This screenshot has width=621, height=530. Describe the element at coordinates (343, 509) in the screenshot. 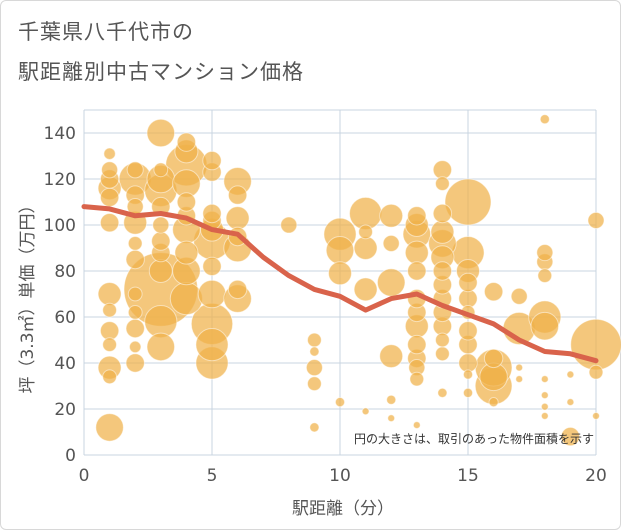

I see `x-axis-label: 駅距離（分）` at that location.